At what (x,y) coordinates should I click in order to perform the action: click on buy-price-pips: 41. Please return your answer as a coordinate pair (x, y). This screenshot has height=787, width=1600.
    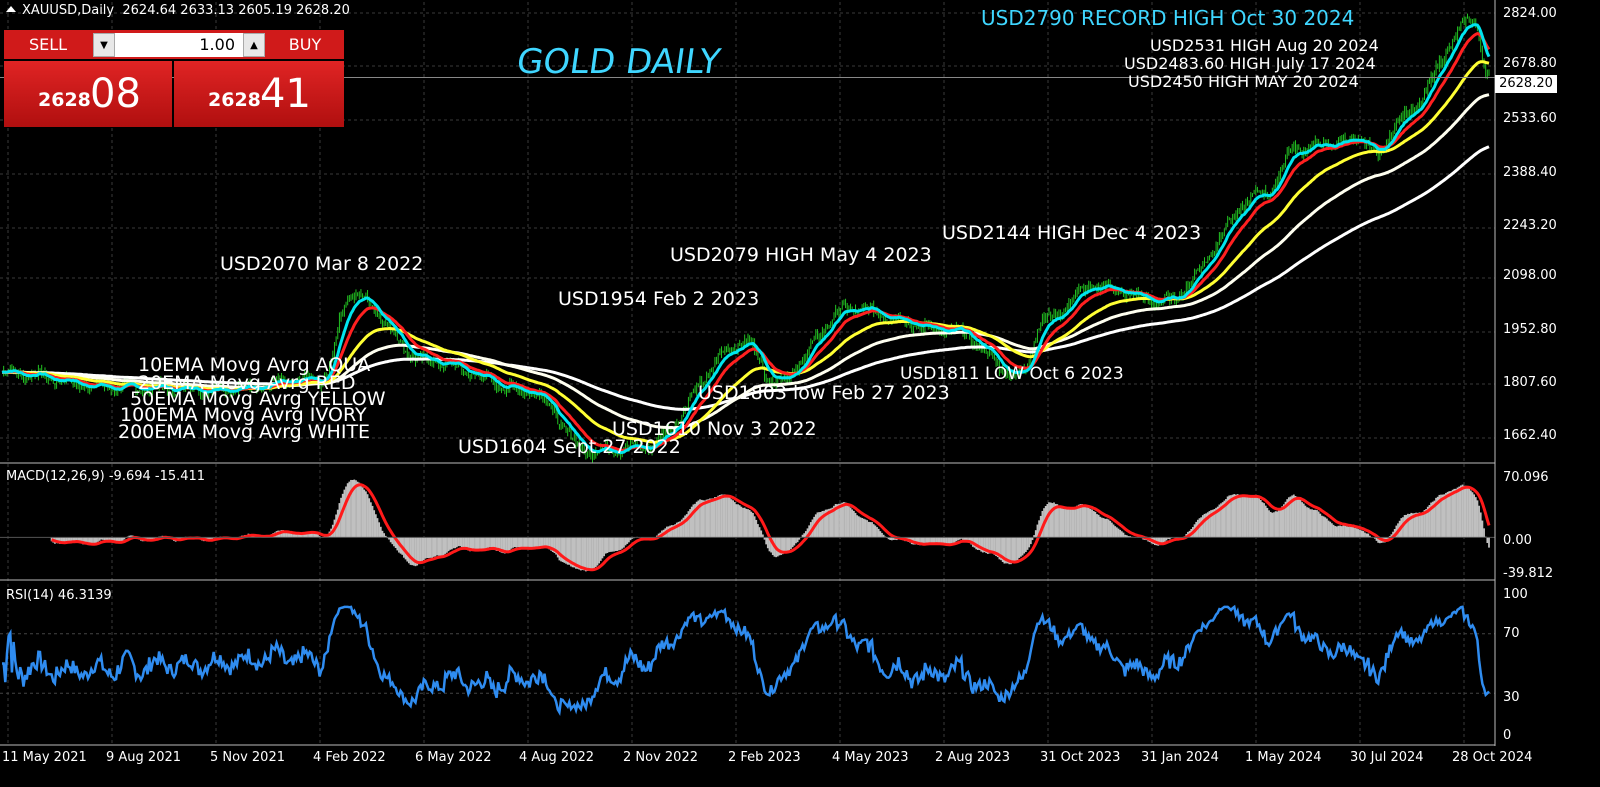
    Looking at the image, I should click on (285, 94).